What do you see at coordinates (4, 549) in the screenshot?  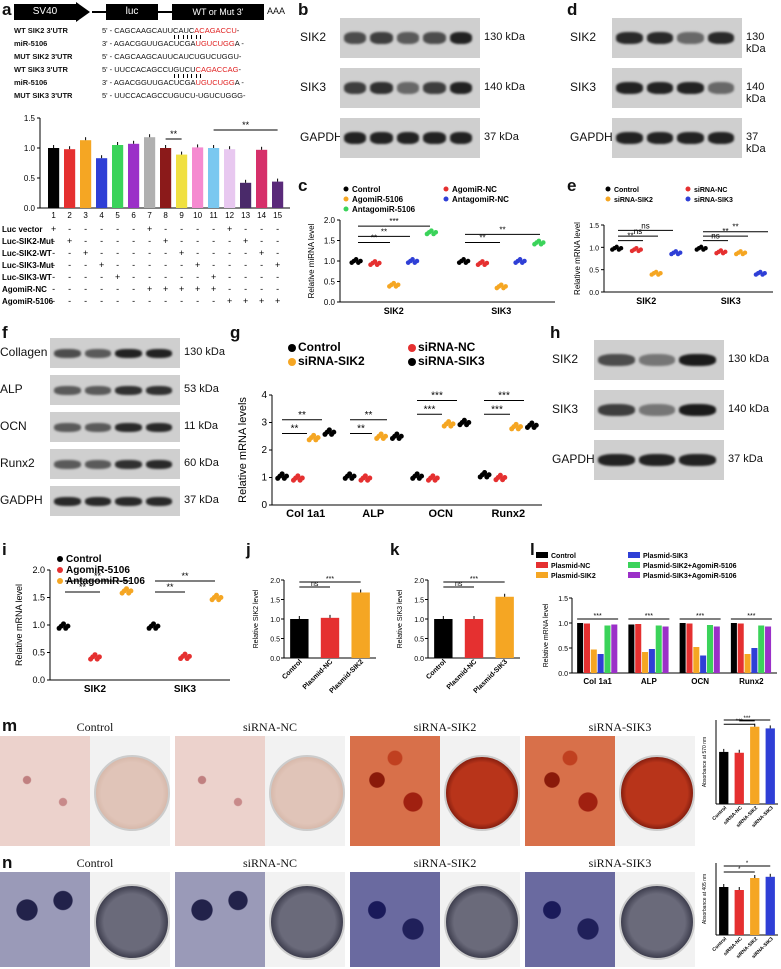 I see `panel-letter-i: i` at bounding box center [4, 549].